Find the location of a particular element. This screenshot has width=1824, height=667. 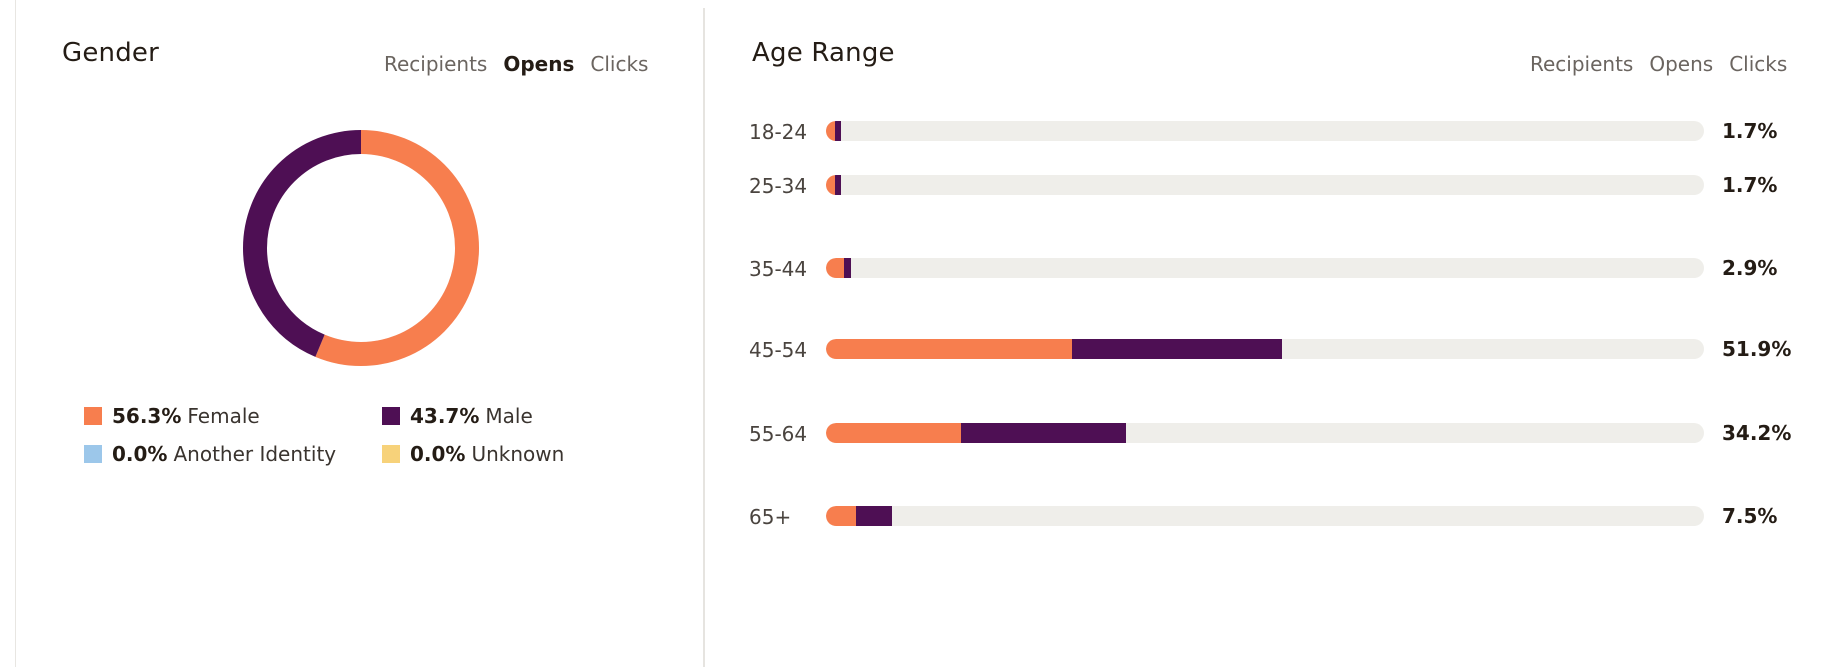

age-label: 18-24 is located at coordinates (778, 132).